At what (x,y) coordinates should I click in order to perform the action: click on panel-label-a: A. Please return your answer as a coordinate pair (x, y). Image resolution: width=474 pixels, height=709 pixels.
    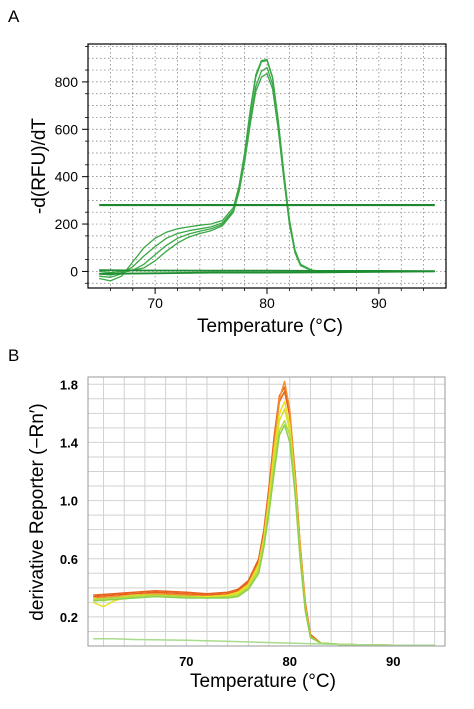
    Looking at the image, I should click on (14, 16).